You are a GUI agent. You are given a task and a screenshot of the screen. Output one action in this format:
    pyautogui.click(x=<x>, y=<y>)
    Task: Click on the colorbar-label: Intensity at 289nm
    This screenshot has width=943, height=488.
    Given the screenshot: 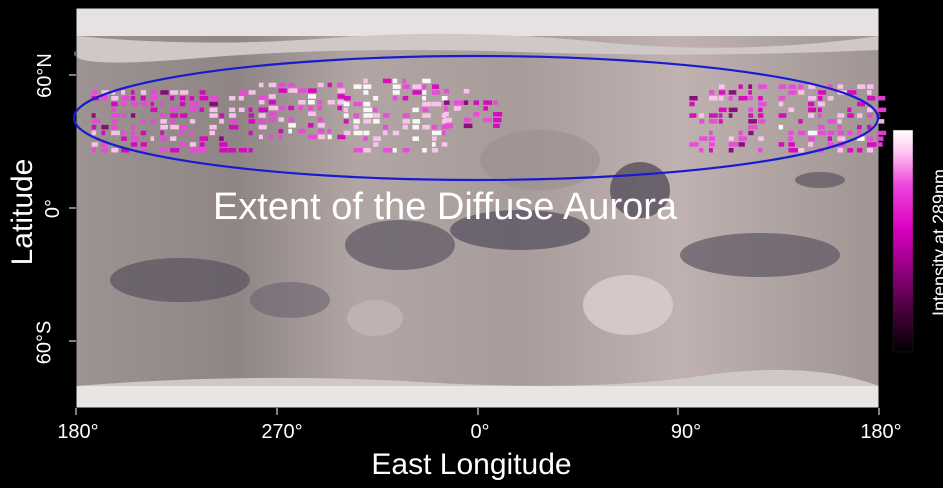 What is the action you would take?
    pyautogui.click(x=936, y=242)
    